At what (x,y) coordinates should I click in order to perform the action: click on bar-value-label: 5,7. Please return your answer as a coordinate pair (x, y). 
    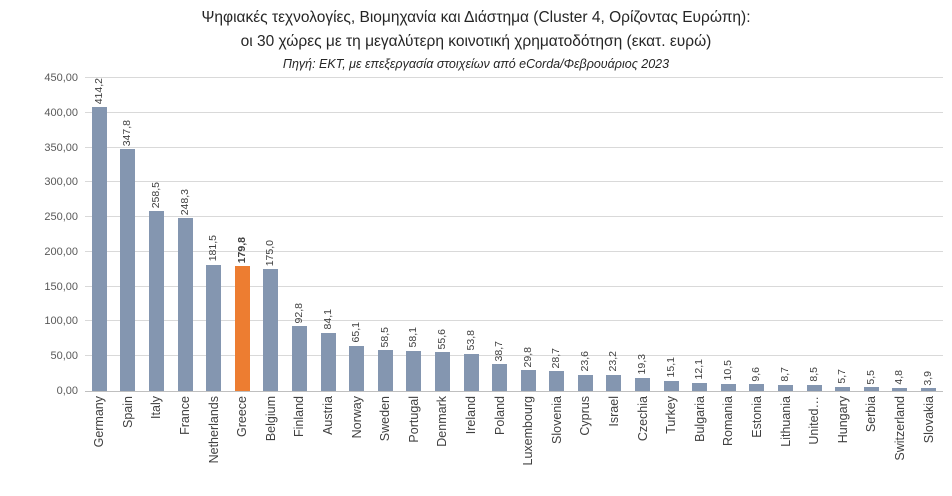
    Looking at the image, I should click on (842, 377).